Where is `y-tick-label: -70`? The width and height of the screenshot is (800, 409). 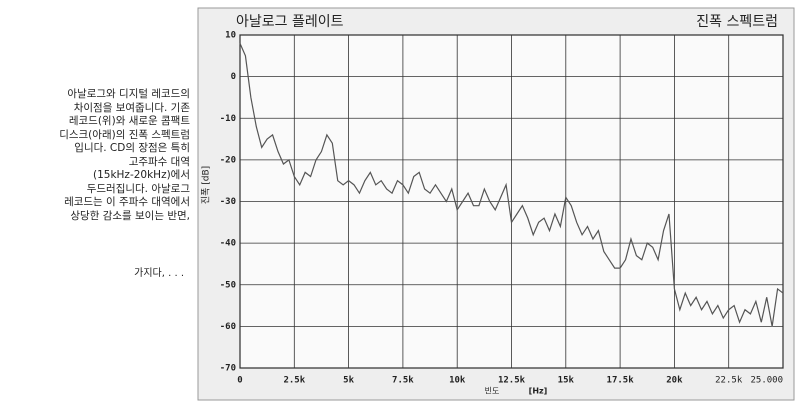 y-tick-label: -70 is located at coordinates (228, 369).